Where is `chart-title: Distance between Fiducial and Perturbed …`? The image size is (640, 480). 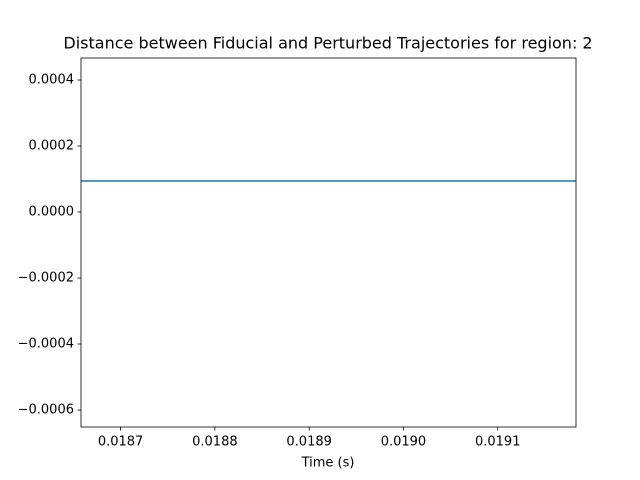
chart-title: Distance between Fiducial and Perturbed … is located at coordinates (327, 43).